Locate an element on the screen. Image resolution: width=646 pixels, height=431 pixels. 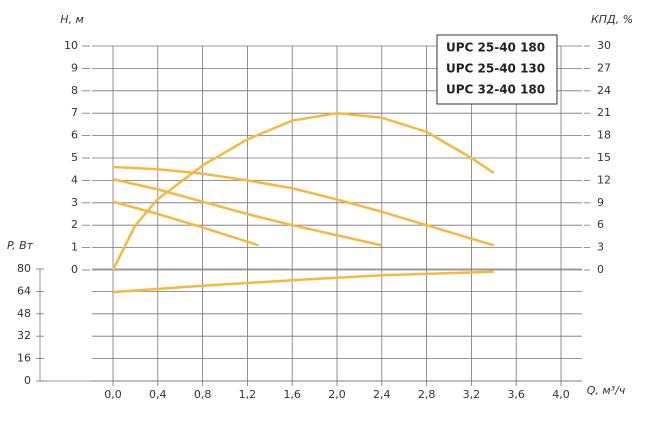
y2-tick-label: 24 is located at coordinates (604, 90).